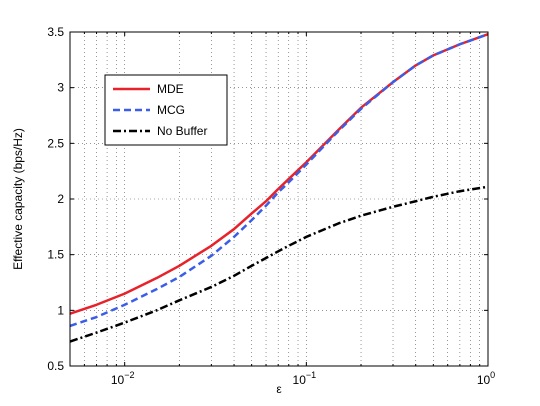 The height and width of the screenshot is (406, 540). I want to click on legend-label: No Buffer, so click(182, 131).